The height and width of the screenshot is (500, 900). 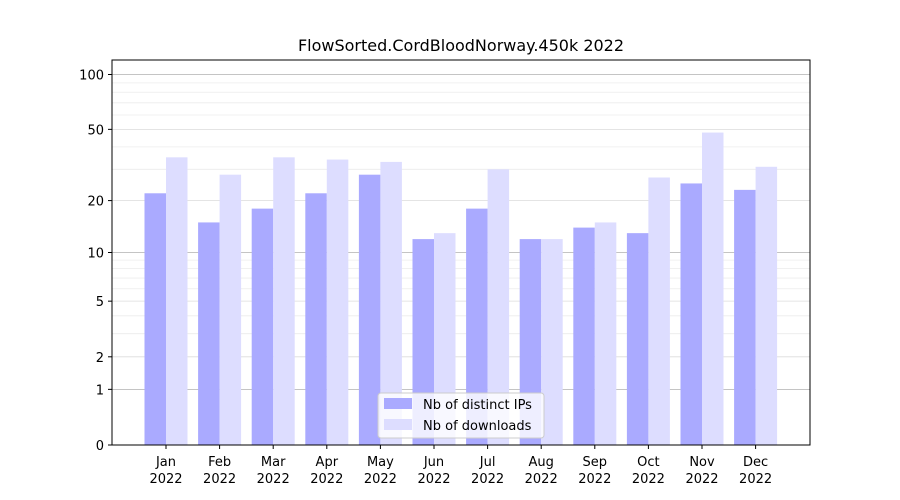 What do you see at coordinates (327, 462) in the screenshot?
I see `x-tick-label-month: Apr` at bounding box center [327, 462].